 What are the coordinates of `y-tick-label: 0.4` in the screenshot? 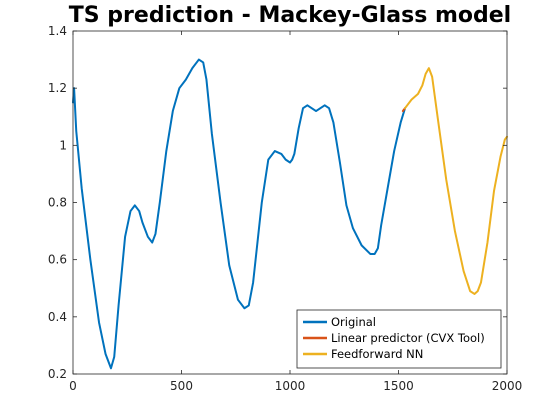 It's located at (57, 317).